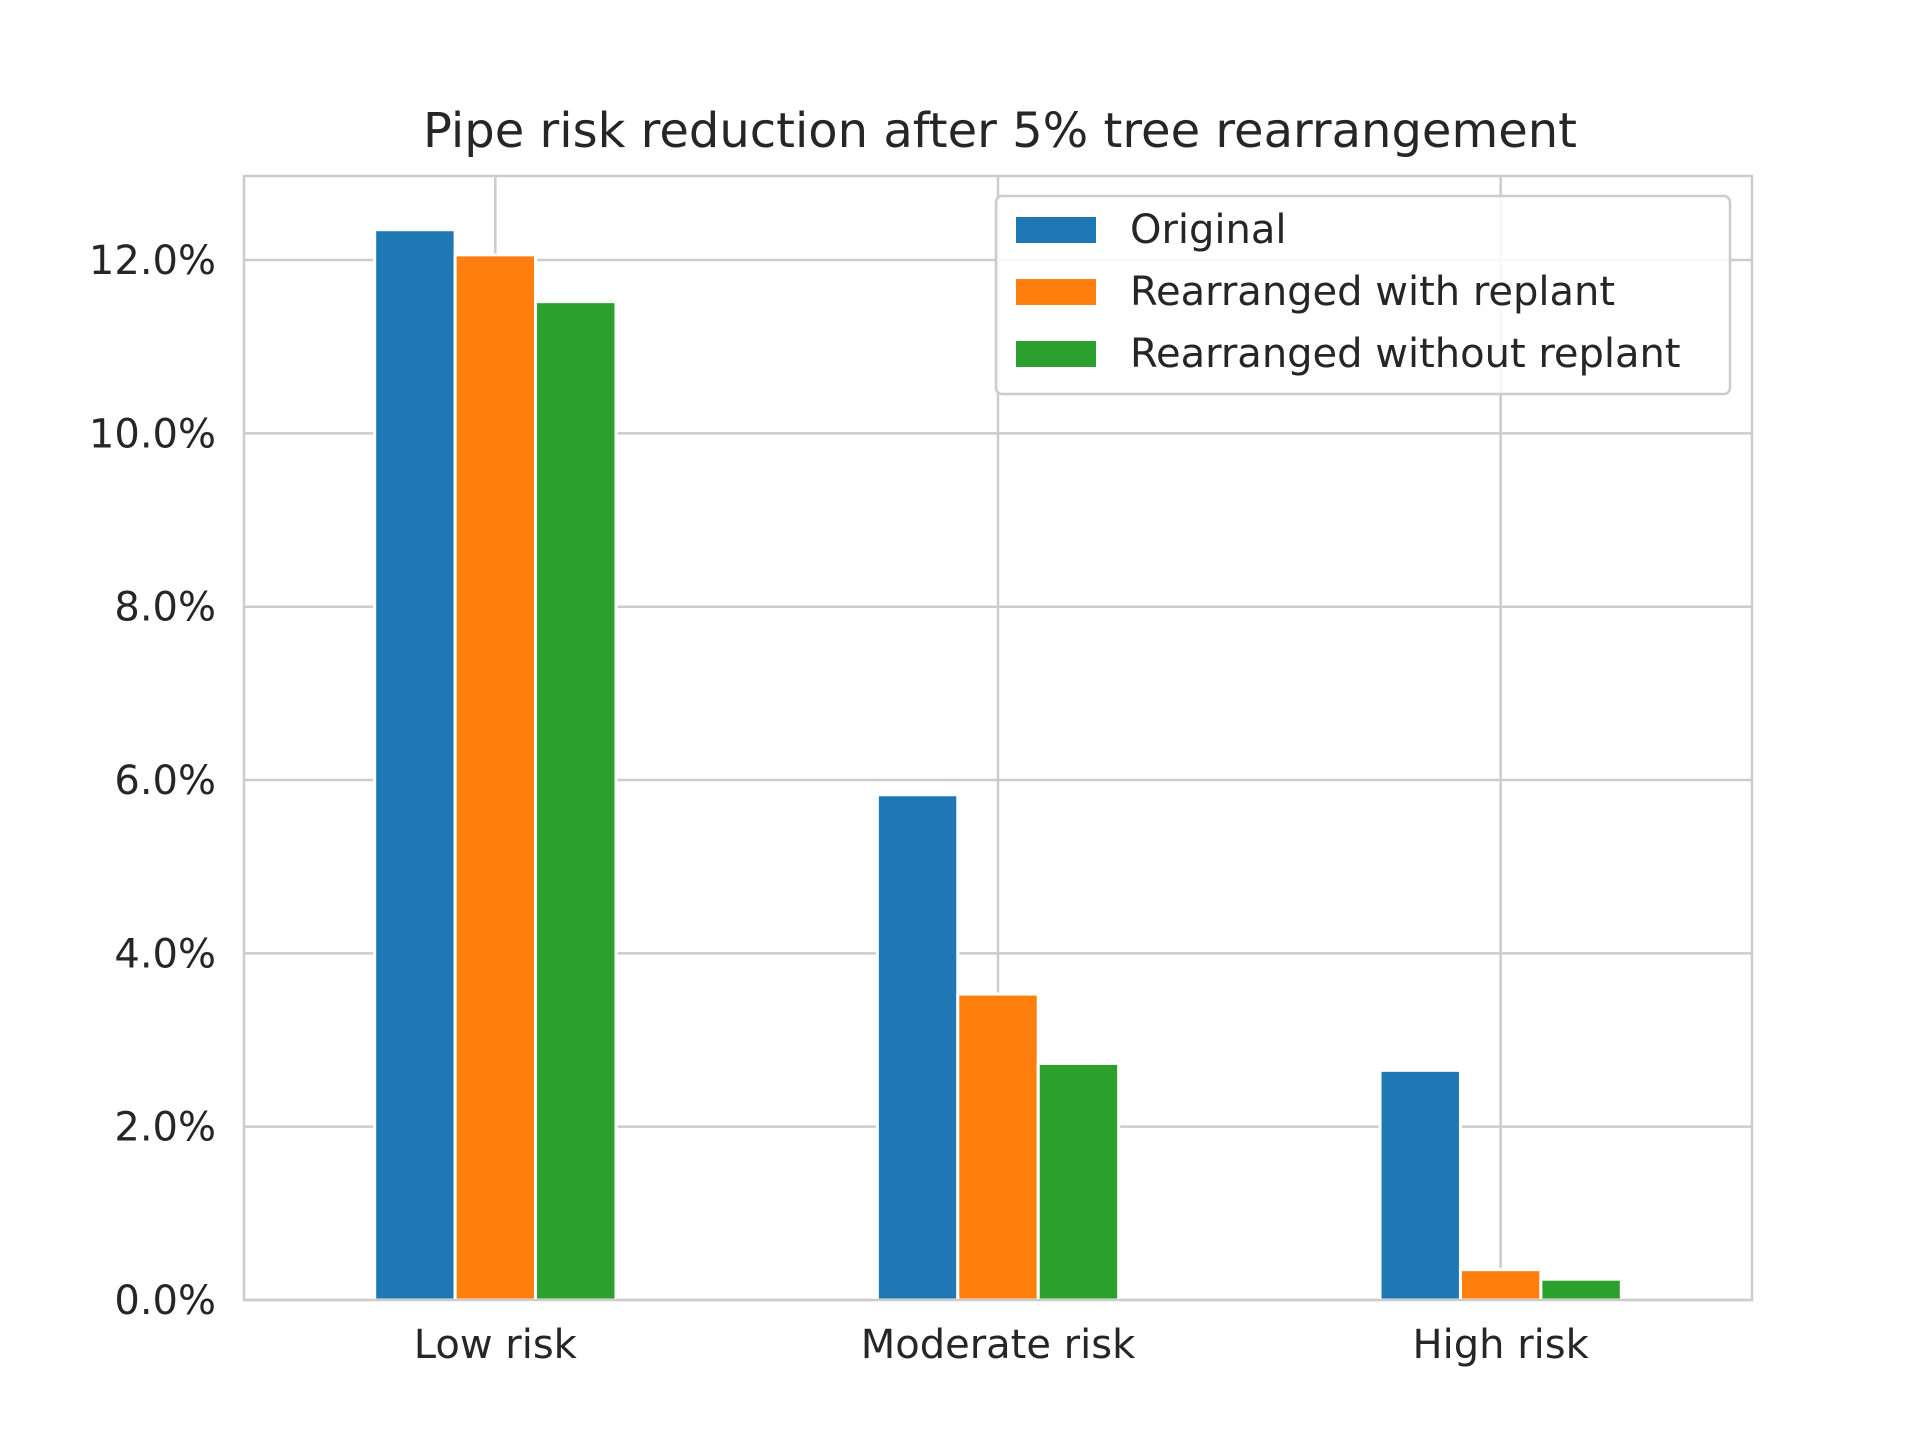 This screenshot has height=1440, width=1920. I want to click on bar-rearranged-without-replant-moderate-risk, so click(1078, 1181).